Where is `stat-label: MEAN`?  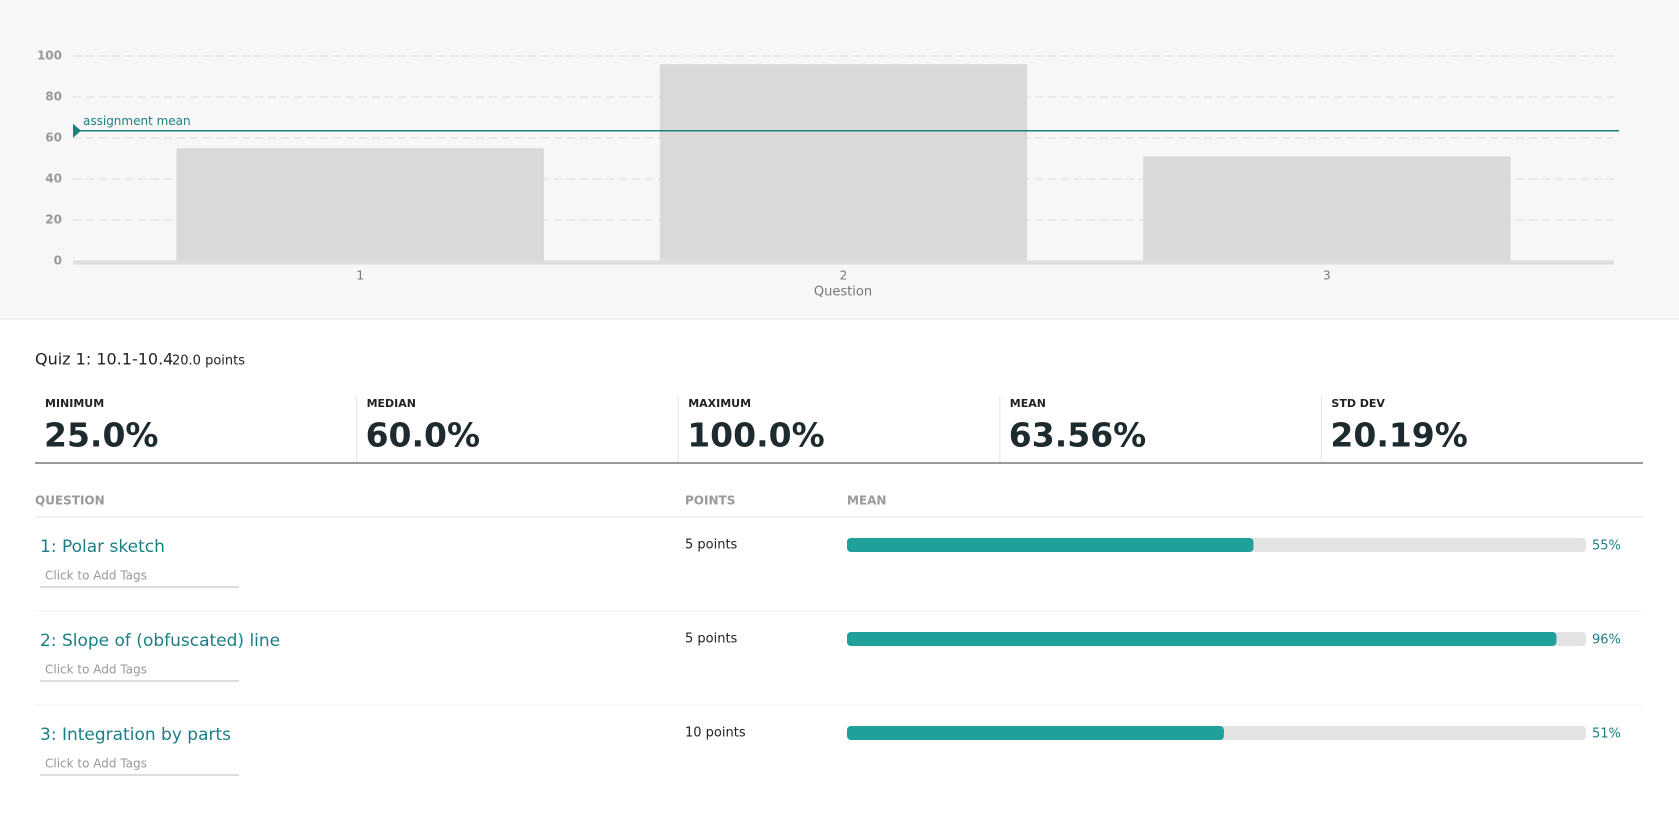 stat-label: MEAN is located at coordinates (1028, 403).